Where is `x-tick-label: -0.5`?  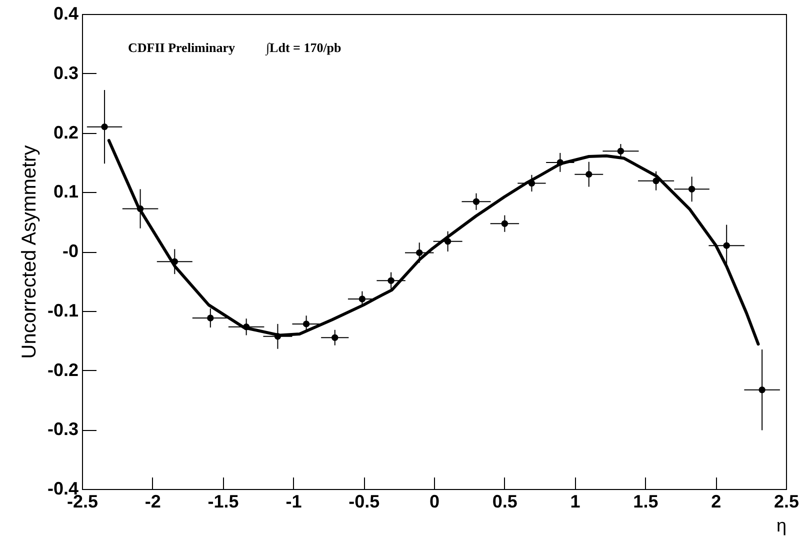 x-tick-label: -0.5 is located at coordinates (364, 502).